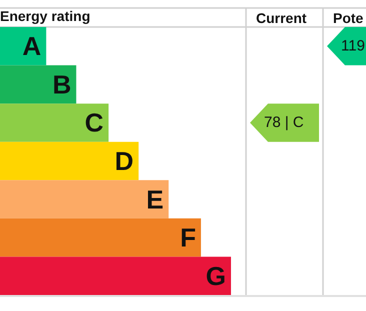 The height and width of the screenshot is (311, 366). What do you see at coordinates (353, 46) in the screenshot?
I see `text: 119` at bounding box center [353, 46].